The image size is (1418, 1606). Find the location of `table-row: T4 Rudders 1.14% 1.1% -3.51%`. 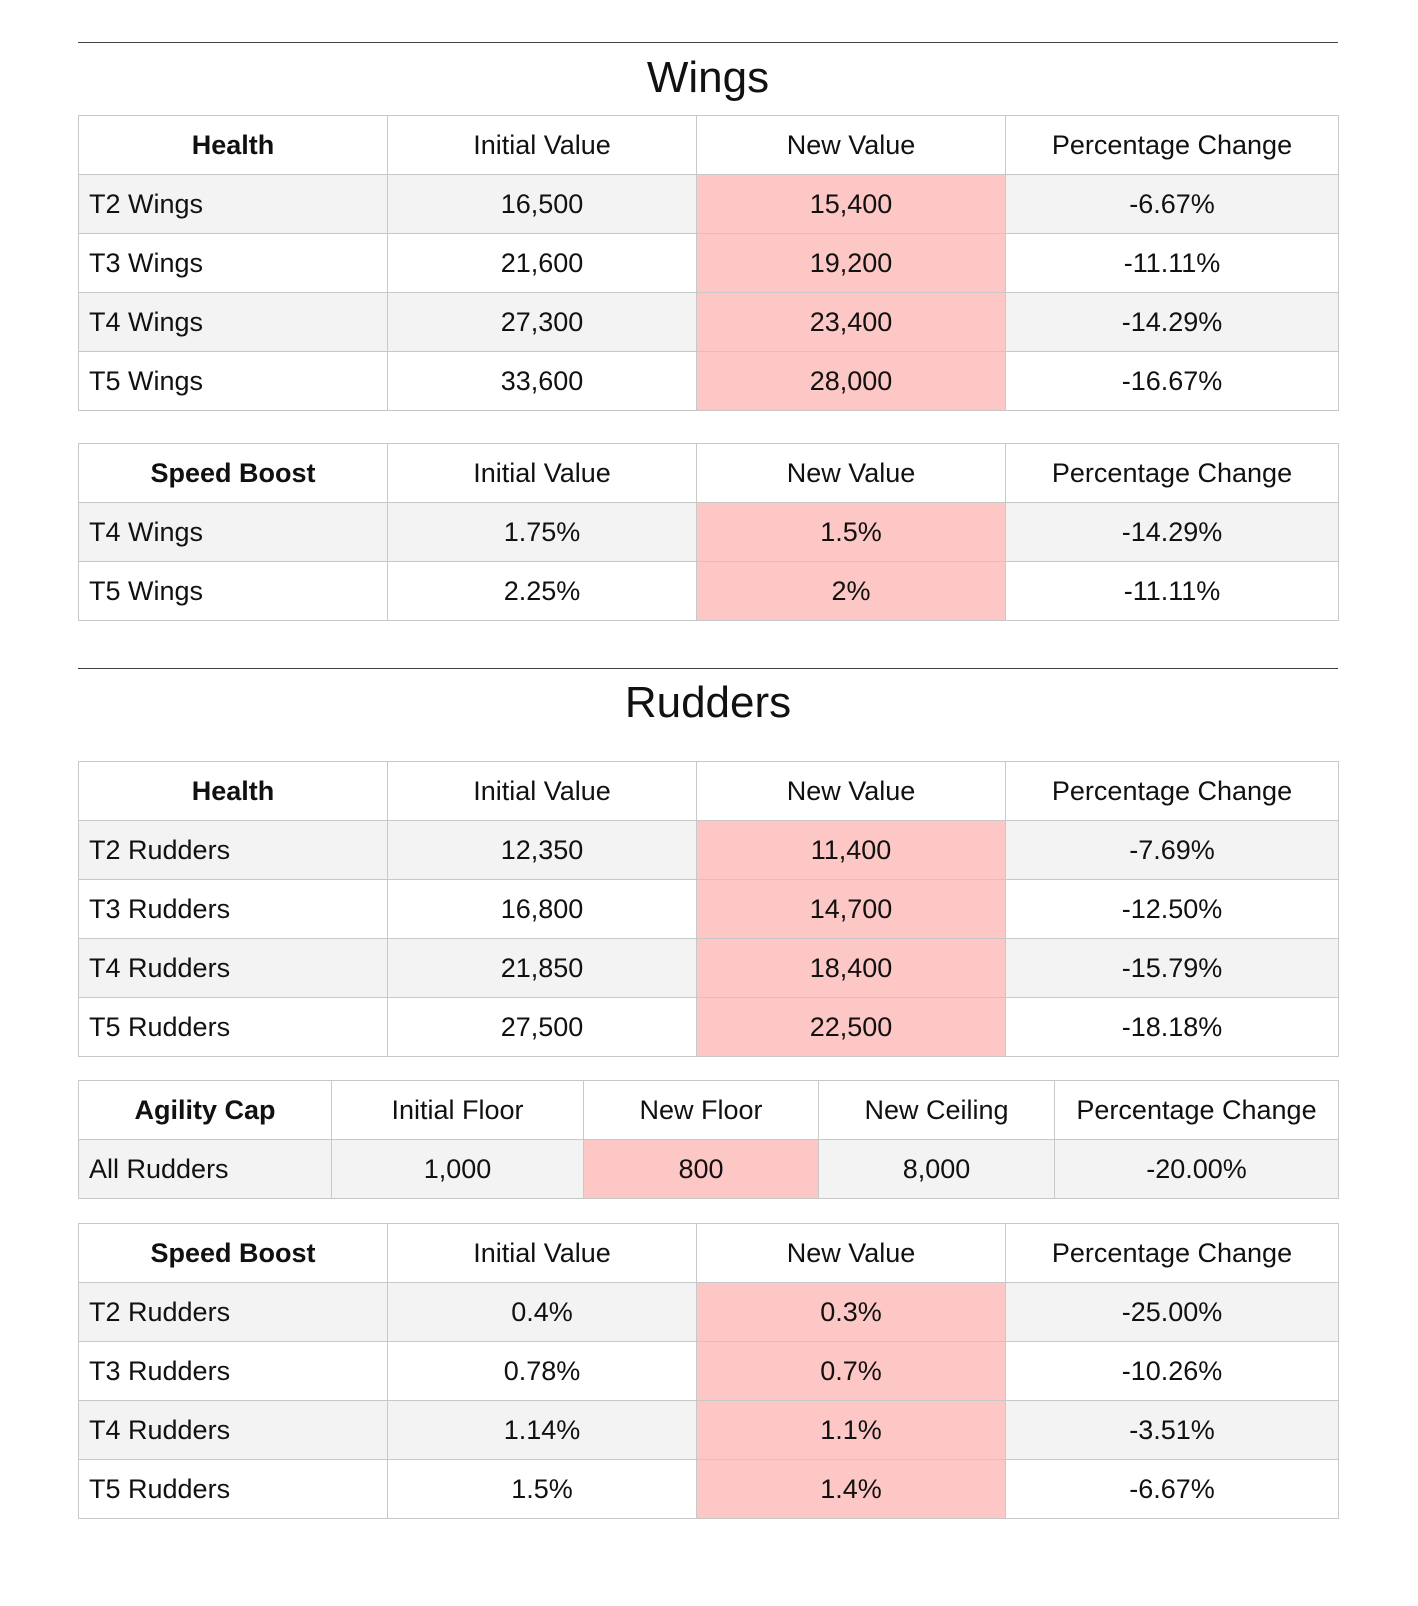

table-row: T4 Rudders 1.14% 1.1% -3.51% is located at coordinates (708, 1430).